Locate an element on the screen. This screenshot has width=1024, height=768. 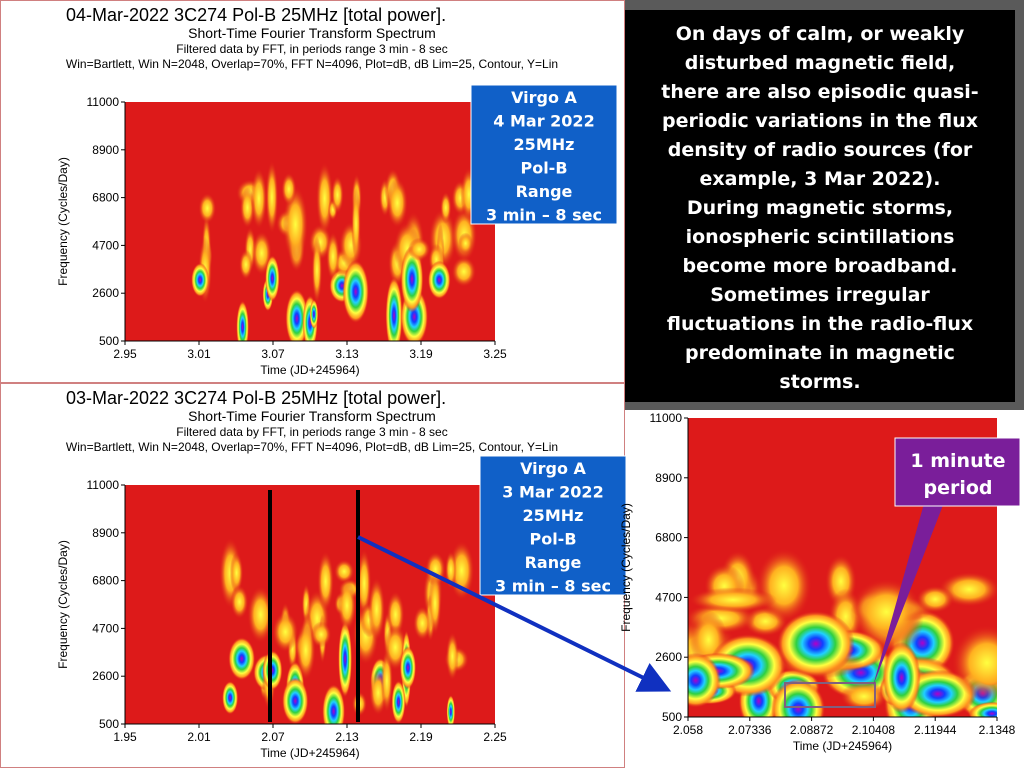
info-line: 3 Mar 2022 is located at coordinates (552, 492).